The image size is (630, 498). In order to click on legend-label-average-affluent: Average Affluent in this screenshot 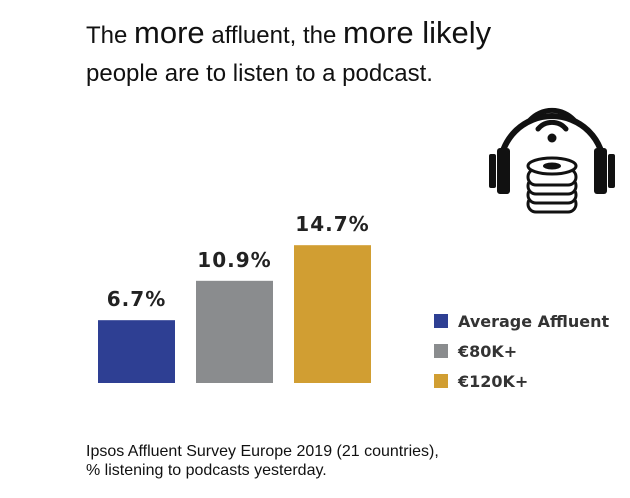, I will do `click(534, 321)`.